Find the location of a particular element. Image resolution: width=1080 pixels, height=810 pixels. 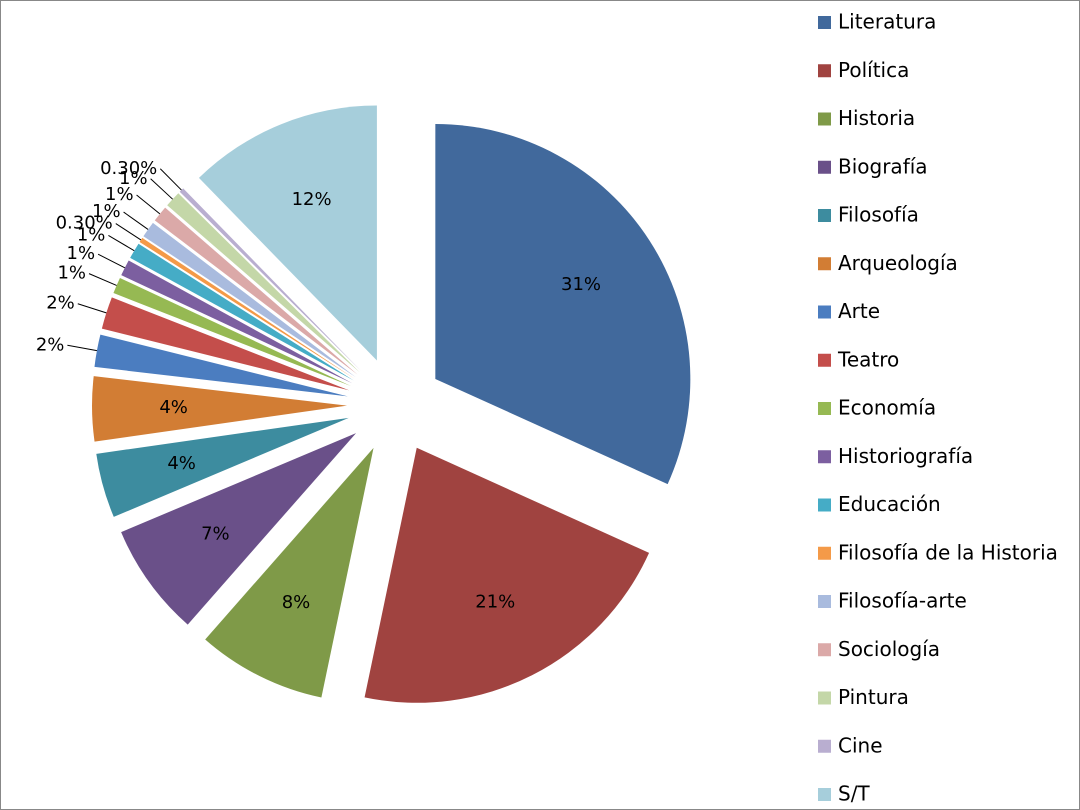

legend-label: Educación is located at coordinates (889, 504).